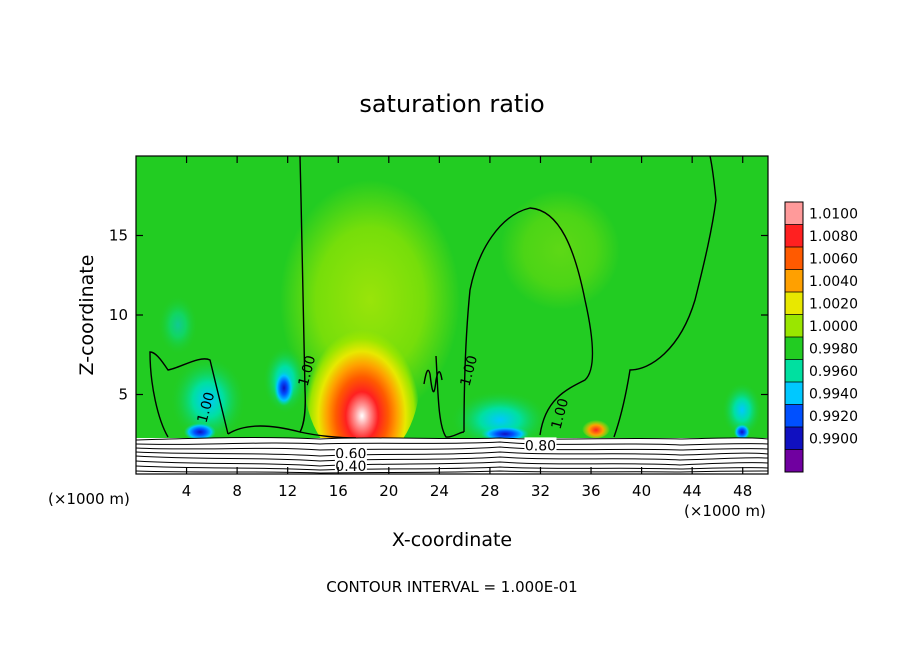 The width and height of the screenshot is (904, 654). I want to click on x-tick-label: 4, so click(187, 491).